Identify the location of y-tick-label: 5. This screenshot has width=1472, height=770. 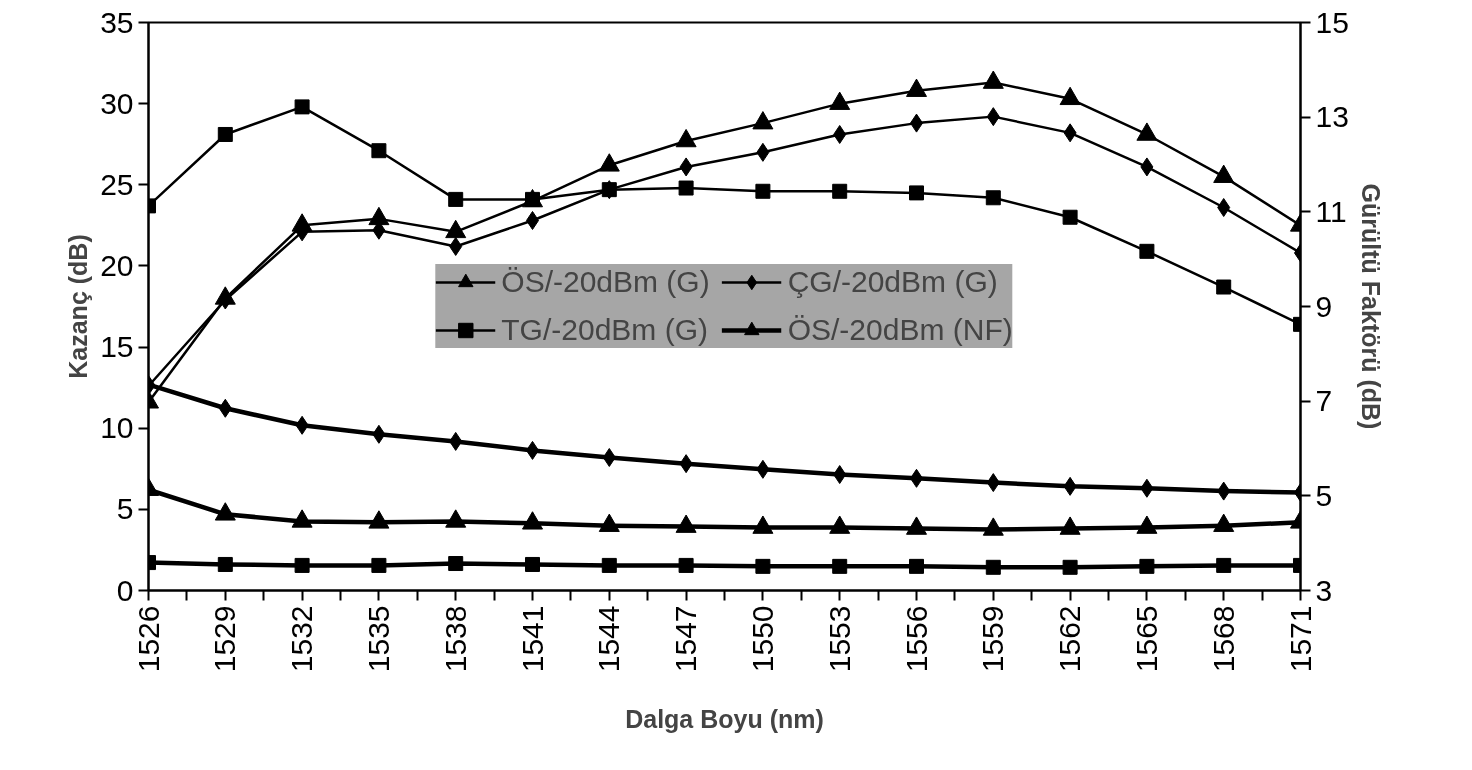
(125, 509).